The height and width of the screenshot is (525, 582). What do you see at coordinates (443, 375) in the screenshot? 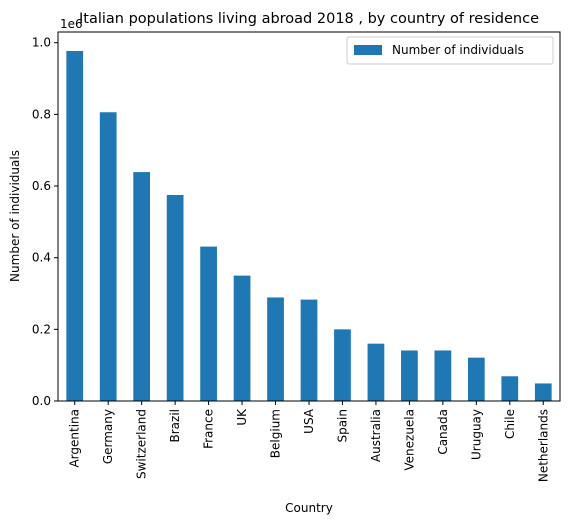
I see `bar-canada` at bounding box center [443, 375].